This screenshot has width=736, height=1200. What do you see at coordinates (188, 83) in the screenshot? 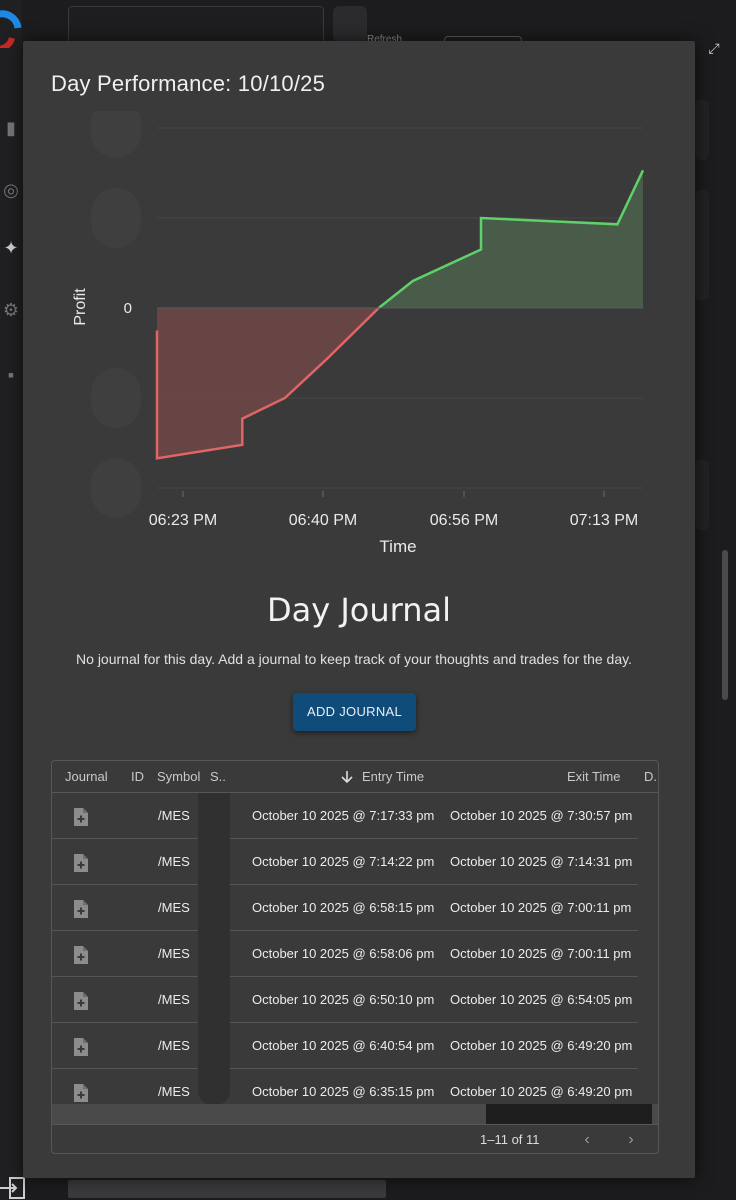
I see `modal-title: Day Performance: 10/10/25` at bounding box center [188, 83].